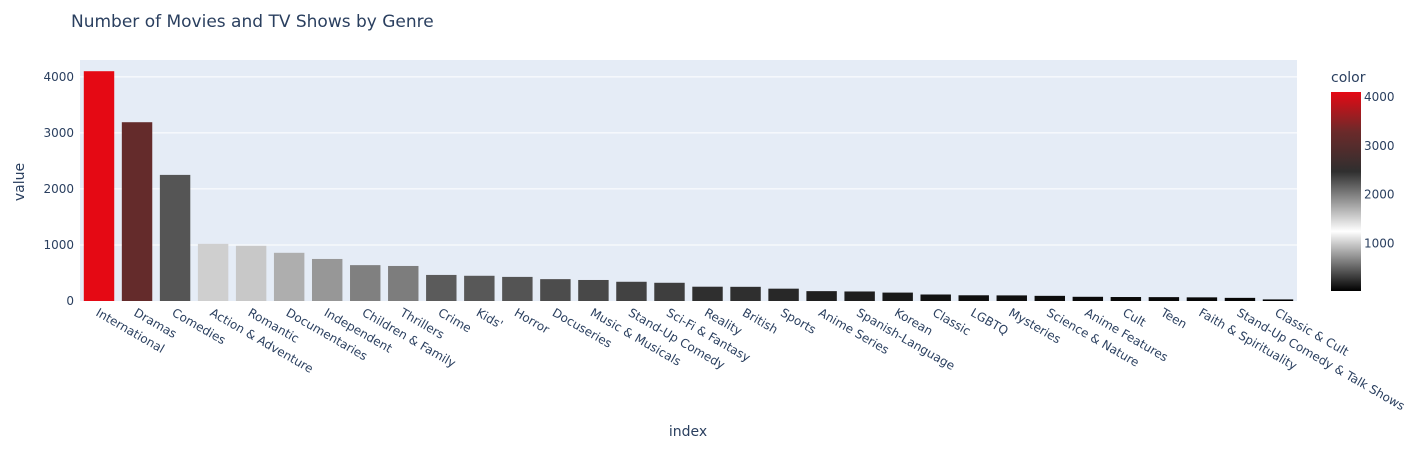 The width and height of the screenshot is (1423, 450). Describe the element at coordinates (1174, 318) in the screenshot. I see `x-tick-label: Teen` at that location.